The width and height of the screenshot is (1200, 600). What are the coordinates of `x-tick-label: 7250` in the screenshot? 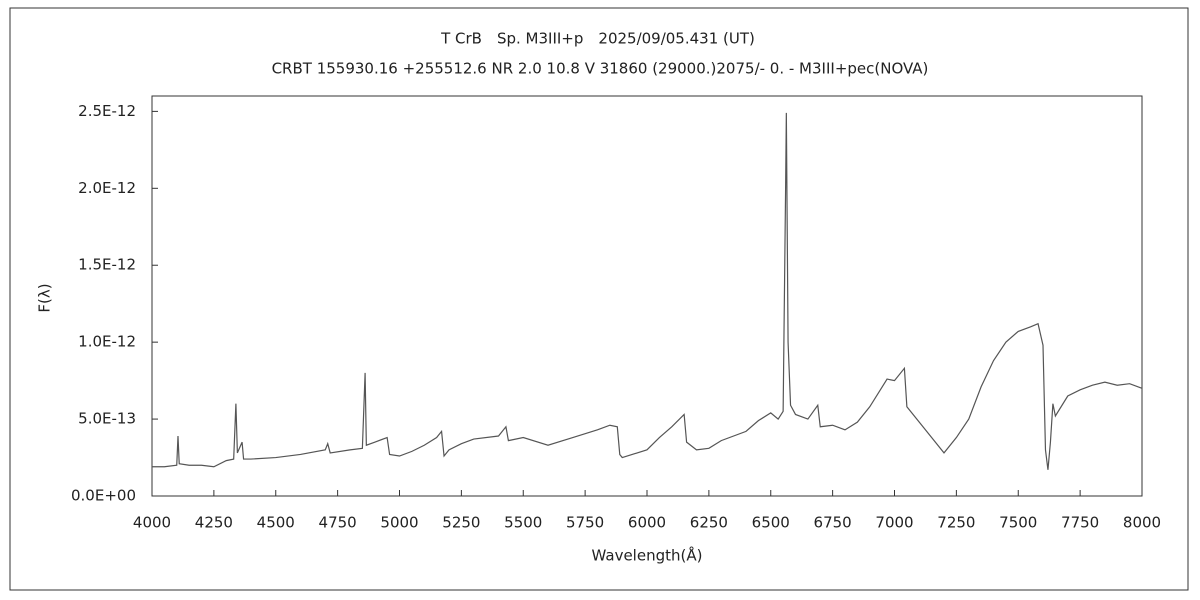 It's located at (956, 523).